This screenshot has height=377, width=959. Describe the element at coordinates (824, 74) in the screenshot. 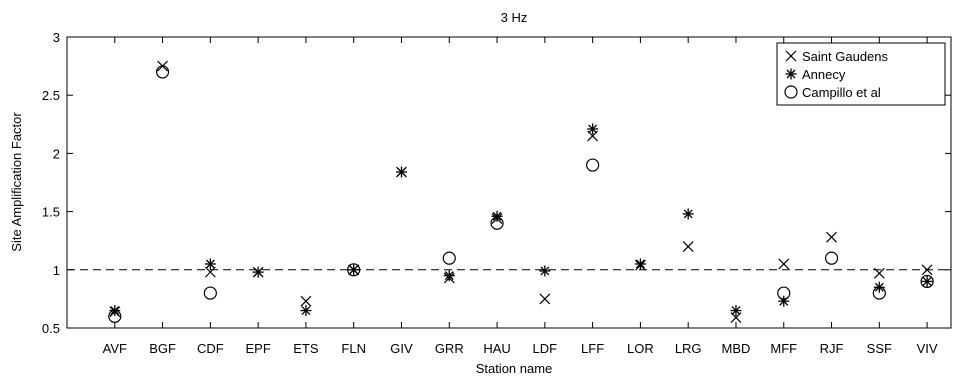

I see `legend-label: Annecy` at that location.